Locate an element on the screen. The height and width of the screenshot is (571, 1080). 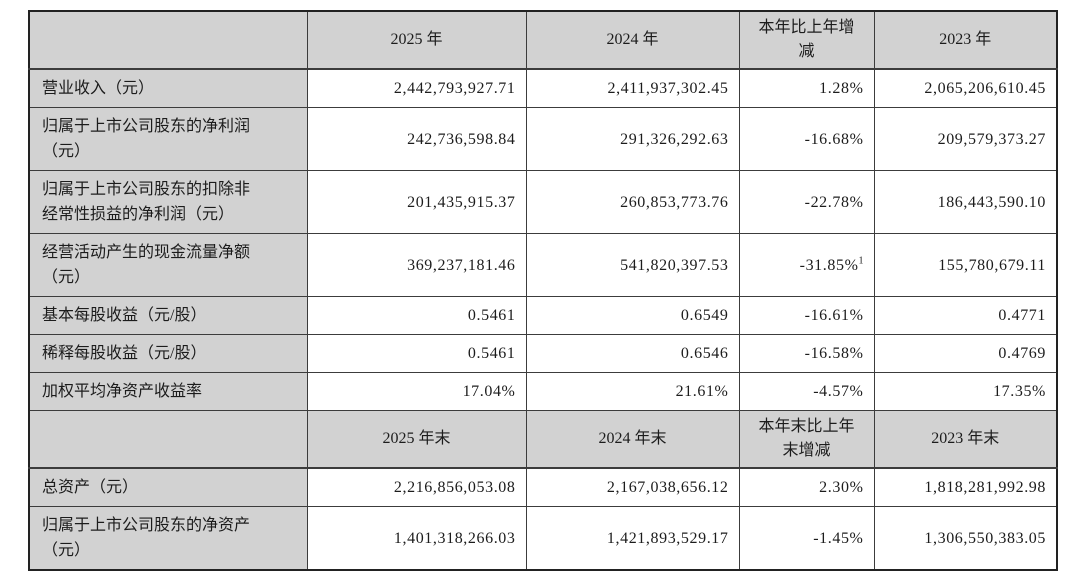
footnote-sup: 1 is located at coordinates (861, 261).